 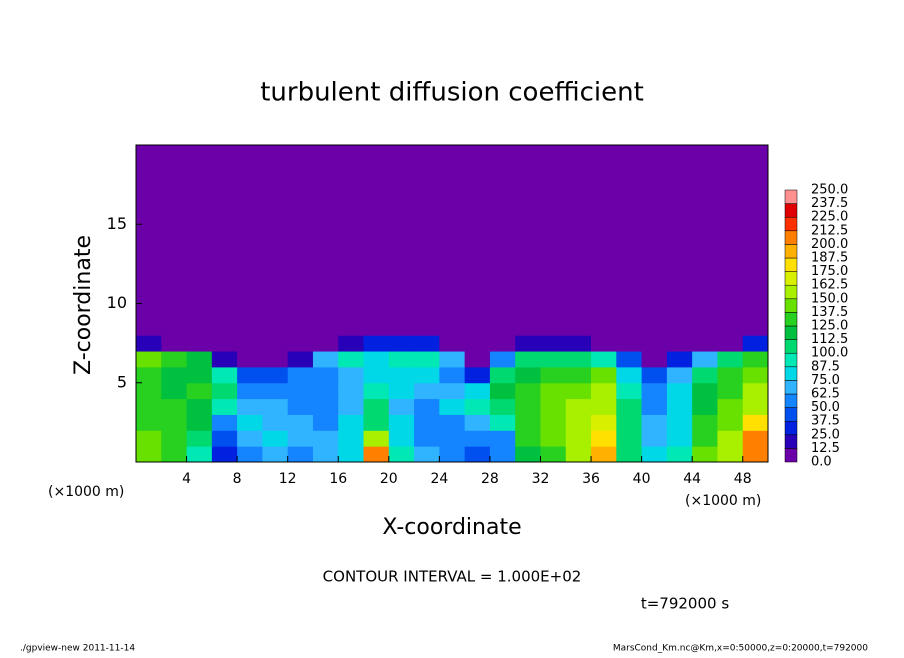 What do you see at coordinates (122, 381) in the screenshot?
I see `y-tick-label: 5` at bounding box center [122, 381].